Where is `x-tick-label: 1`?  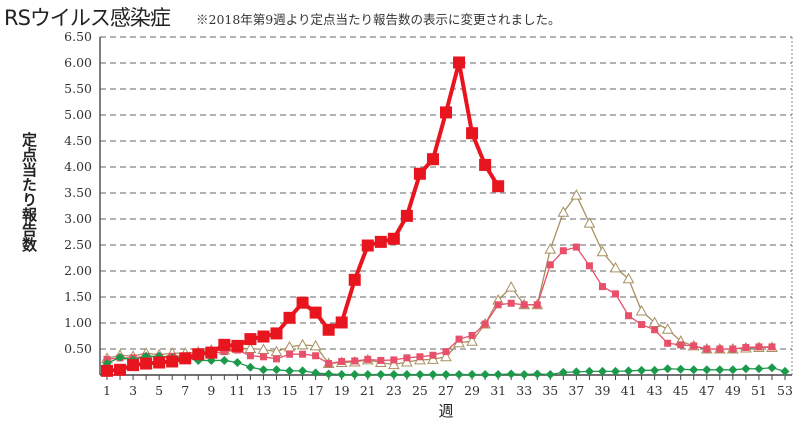
x-tick-label: 1 is located at coordinates (107, 390).